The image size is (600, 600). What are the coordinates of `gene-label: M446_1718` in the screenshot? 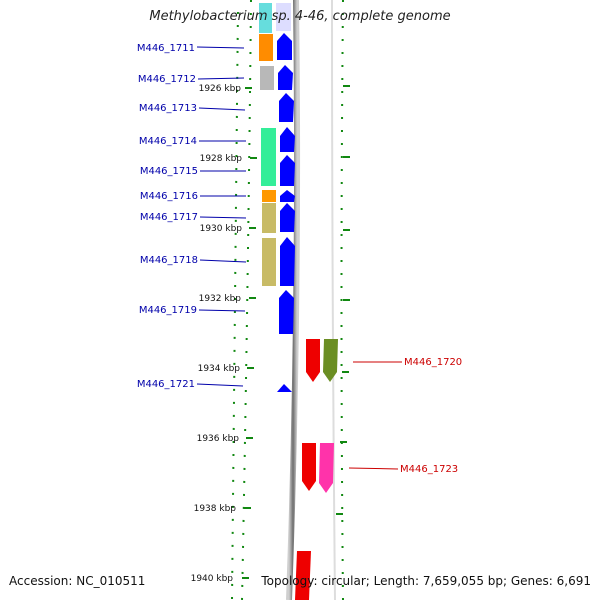 It's located at (169, 260).